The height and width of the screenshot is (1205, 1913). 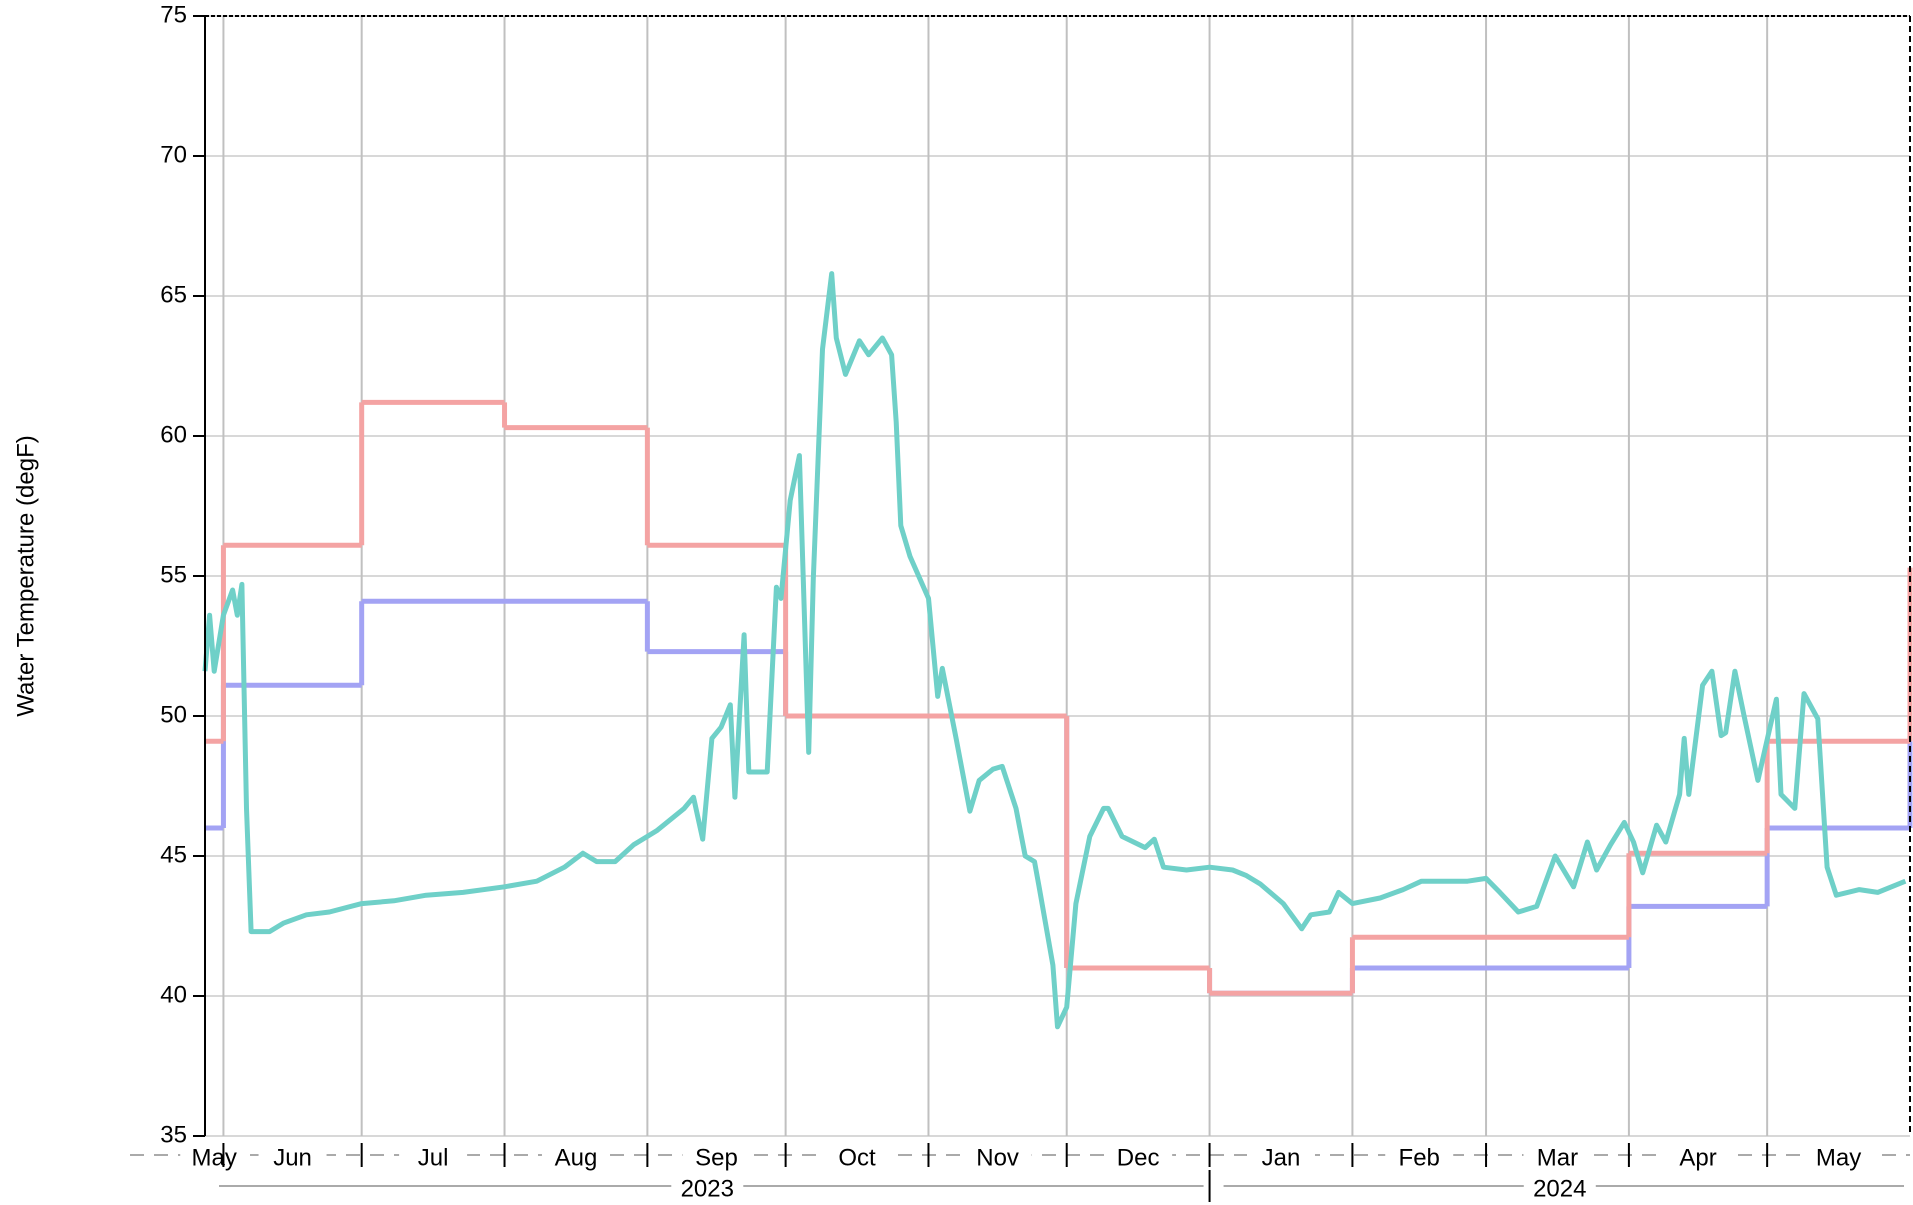 I want to click on year-label: 2024, so click(x=1559, y=1188).